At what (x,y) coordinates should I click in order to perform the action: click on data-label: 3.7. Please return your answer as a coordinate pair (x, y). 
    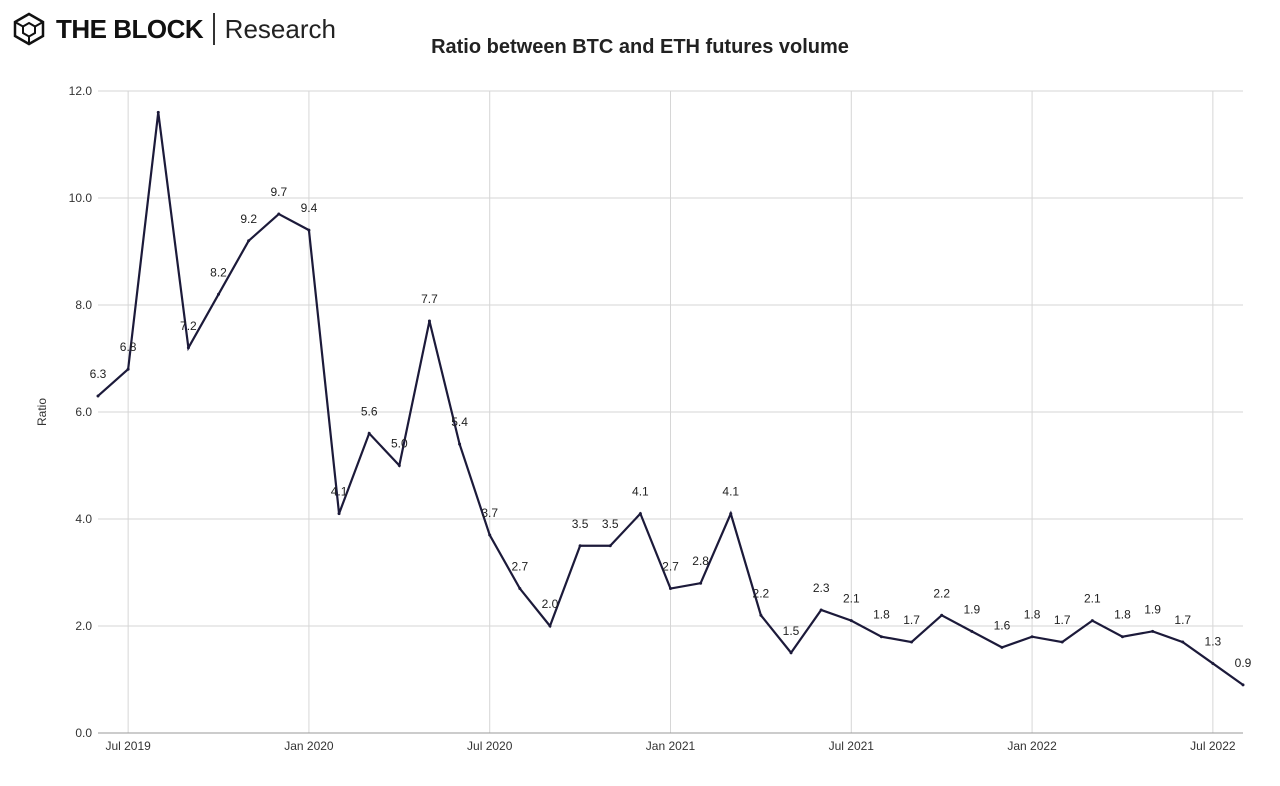
    Looking at the image, I should click on (489, 513).